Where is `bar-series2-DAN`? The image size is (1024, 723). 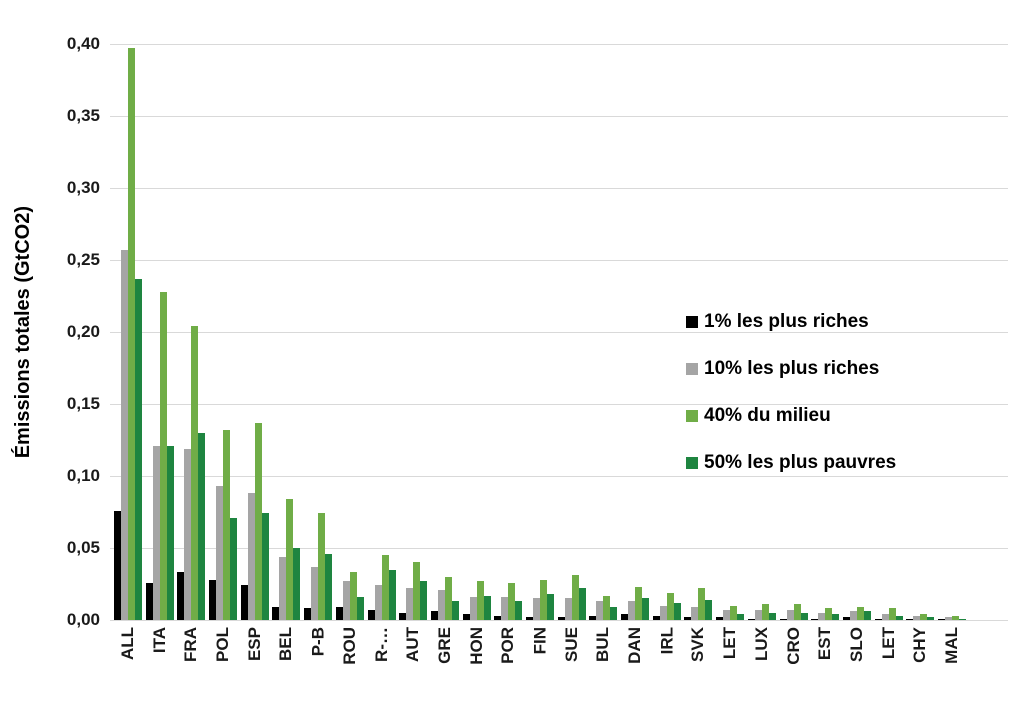 bar-series2-DAN is located at coordinates (631, 610).